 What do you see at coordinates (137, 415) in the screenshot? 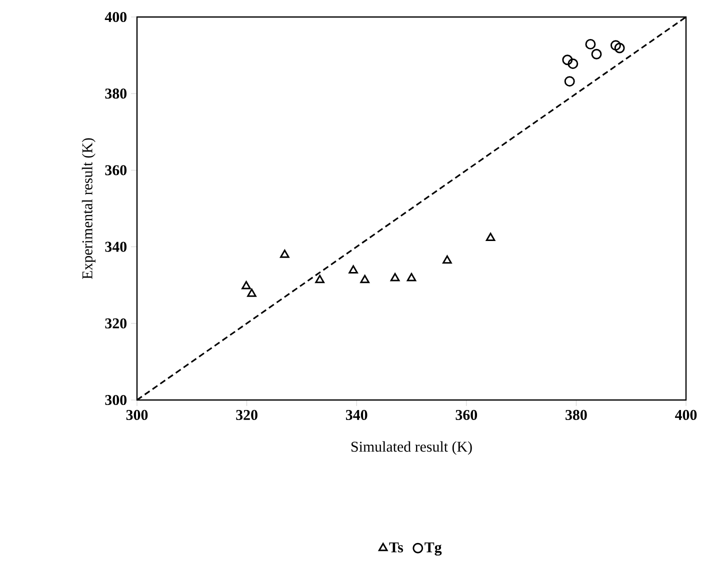
I see `x-tick-label: 300` at bounding box center [137, 415].